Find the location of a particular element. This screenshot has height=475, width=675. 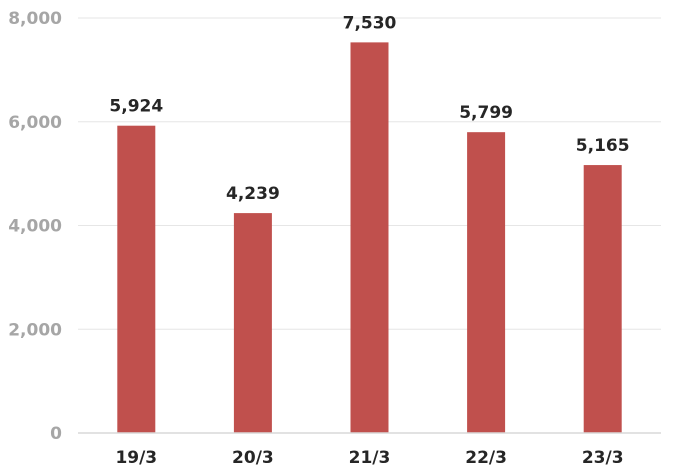

y-axis-ticks: 0 2,000 4,000 6,000 8,000 is located at coordinates (35, 226).